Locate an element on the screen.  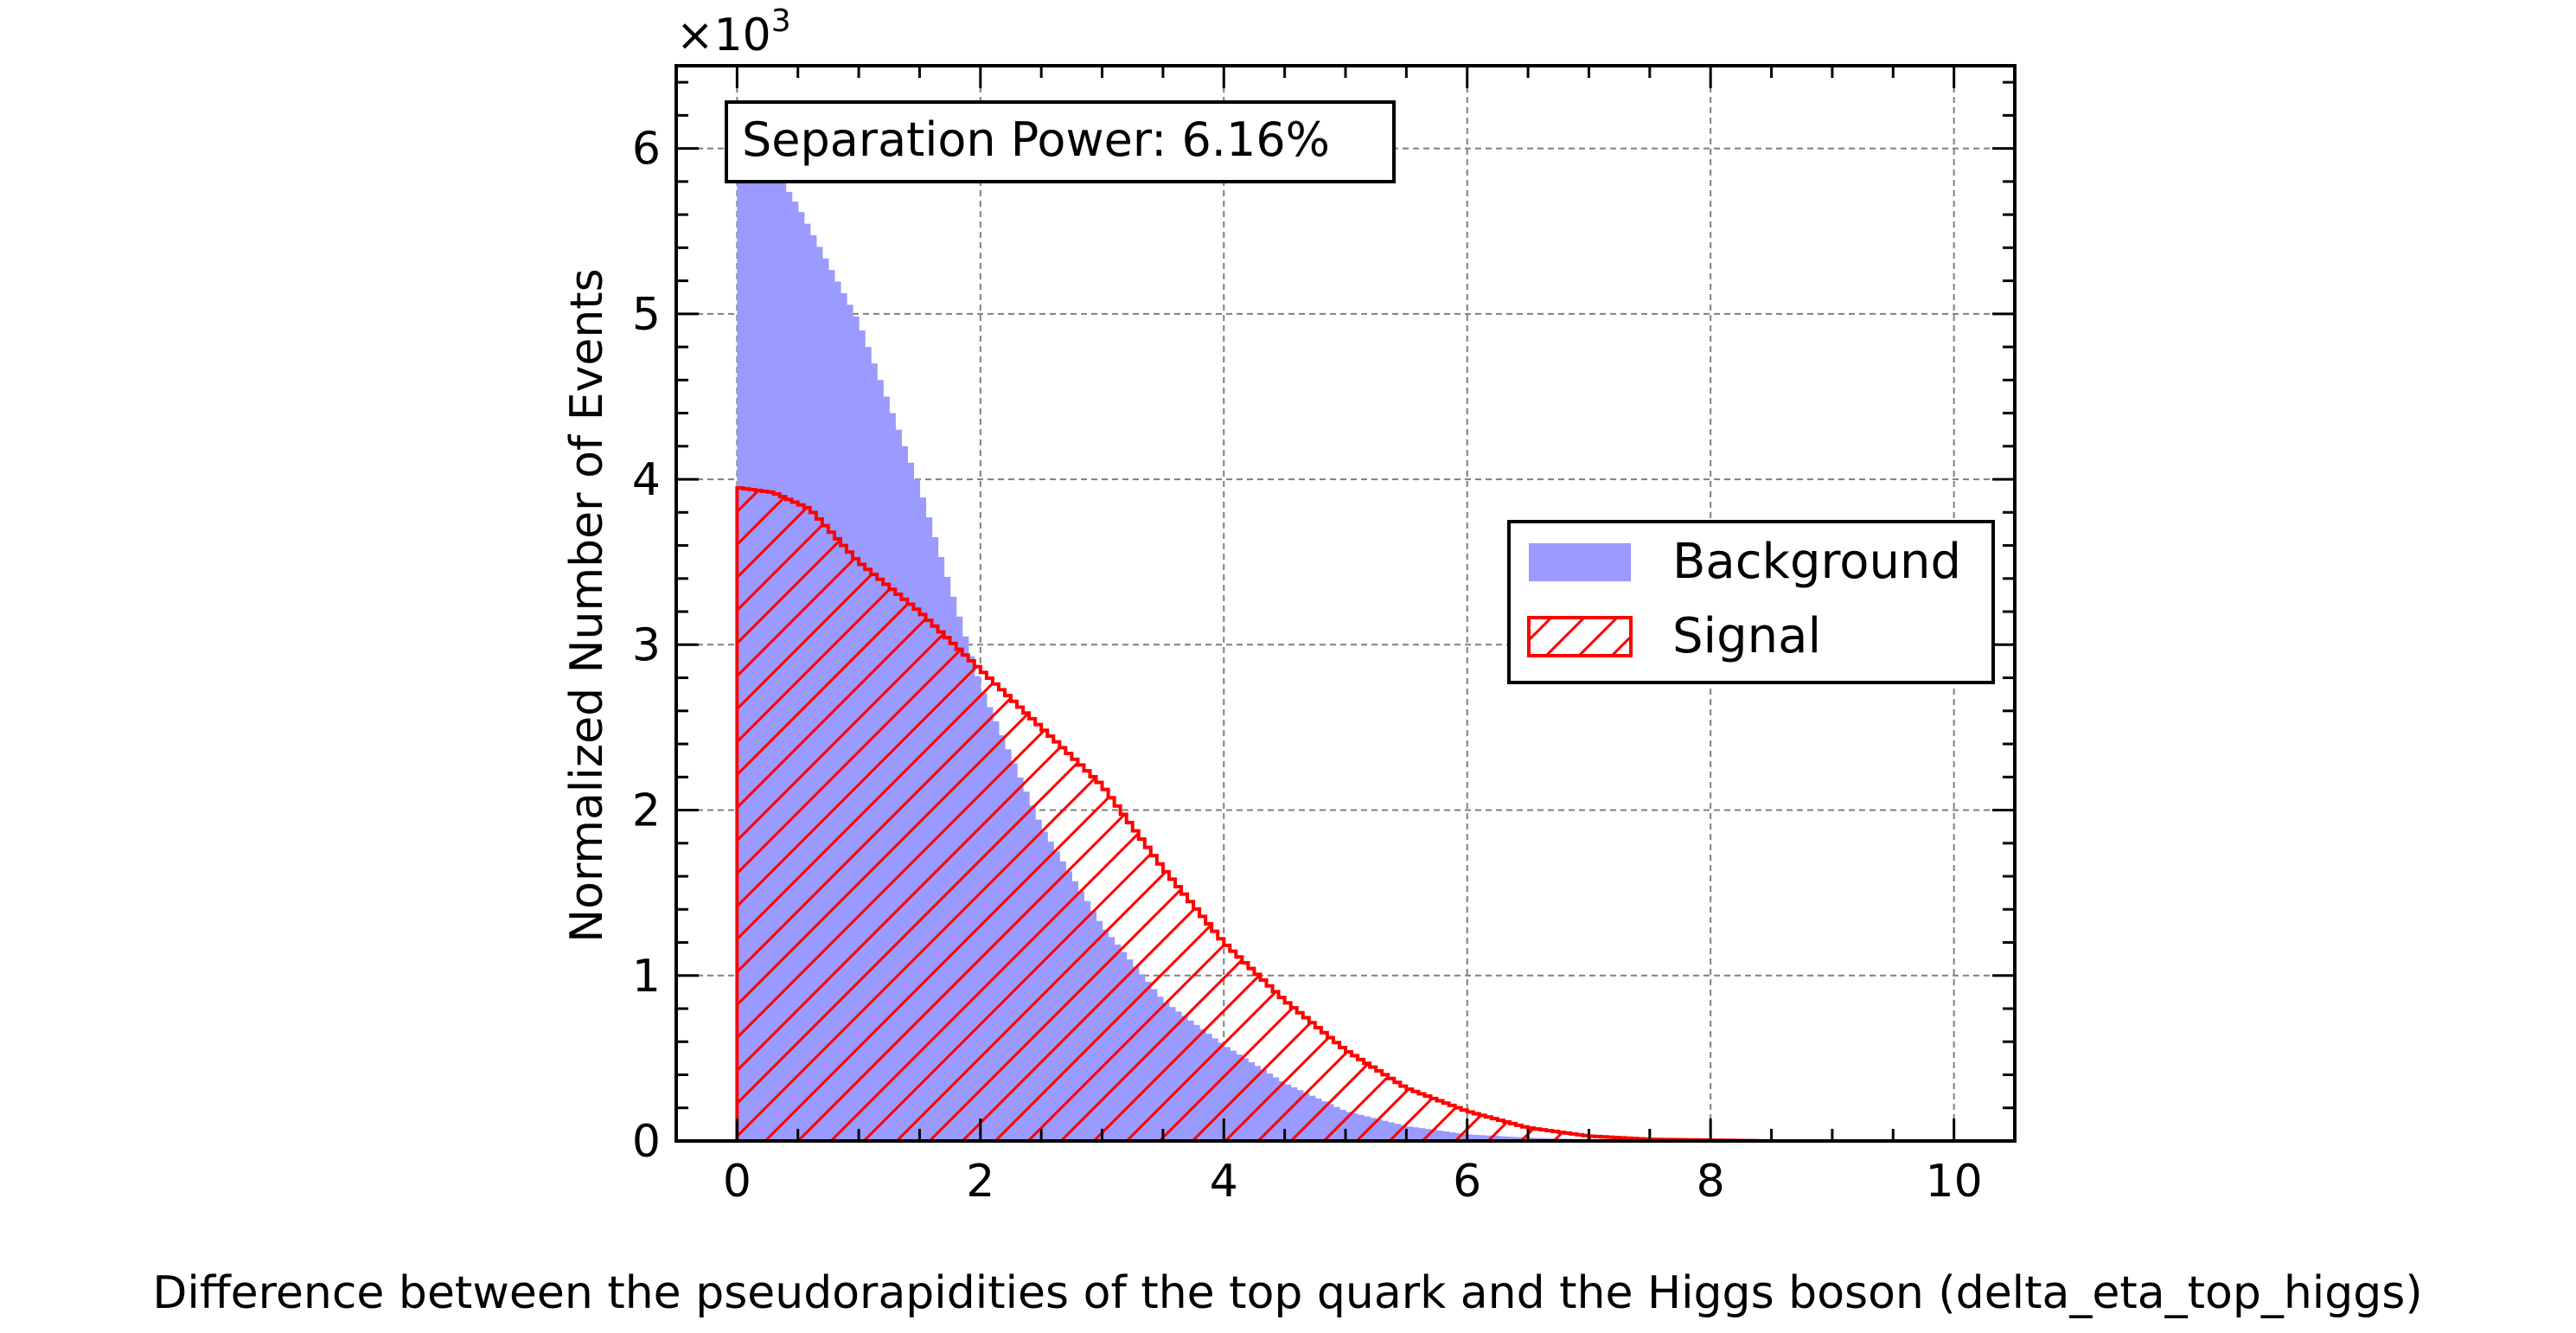
separation-power-text: Separation Power: 6.16% is located at coordinates (1036, 139).